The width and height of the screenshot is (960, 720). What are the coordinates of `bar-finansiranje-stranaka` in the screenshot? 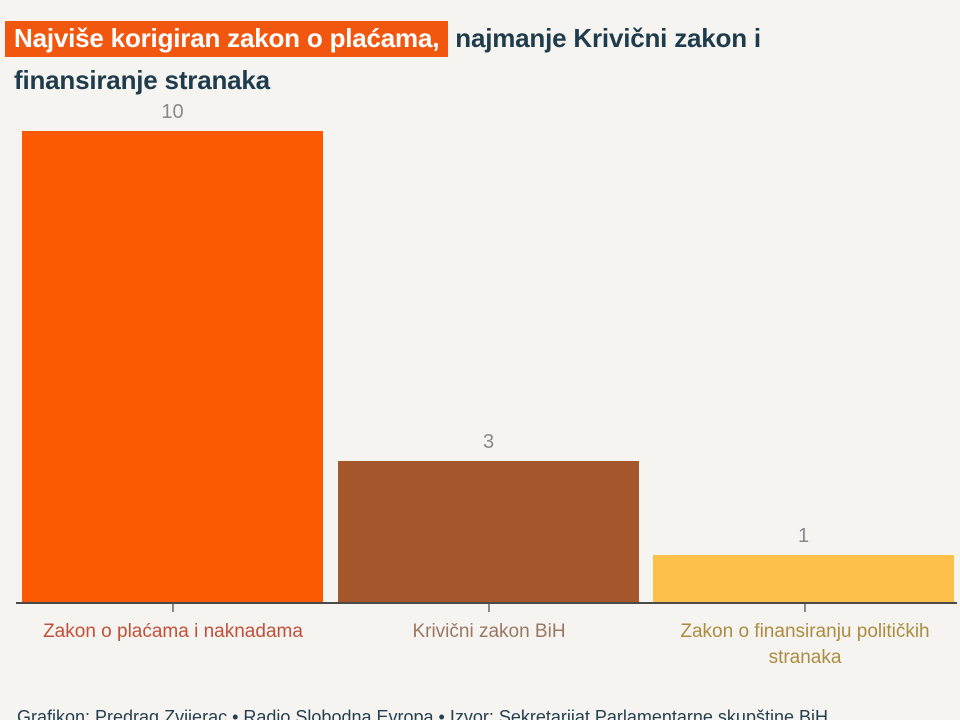 It's located at (803, 578).